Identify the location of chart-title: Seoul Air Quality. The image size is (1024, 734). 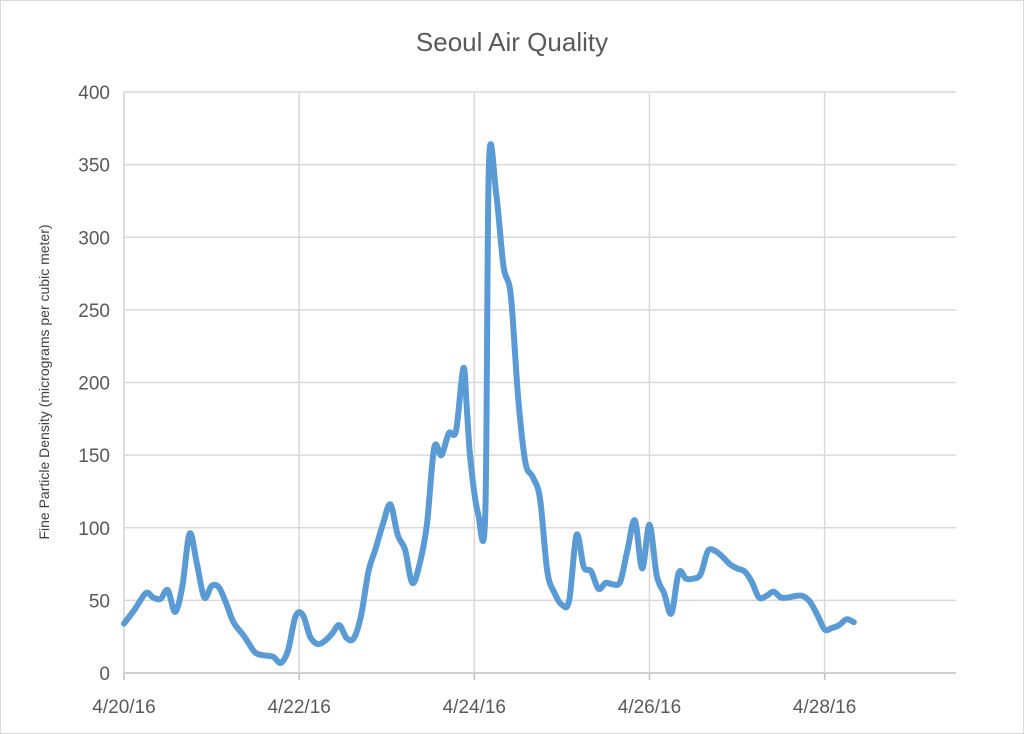
(512, 42).